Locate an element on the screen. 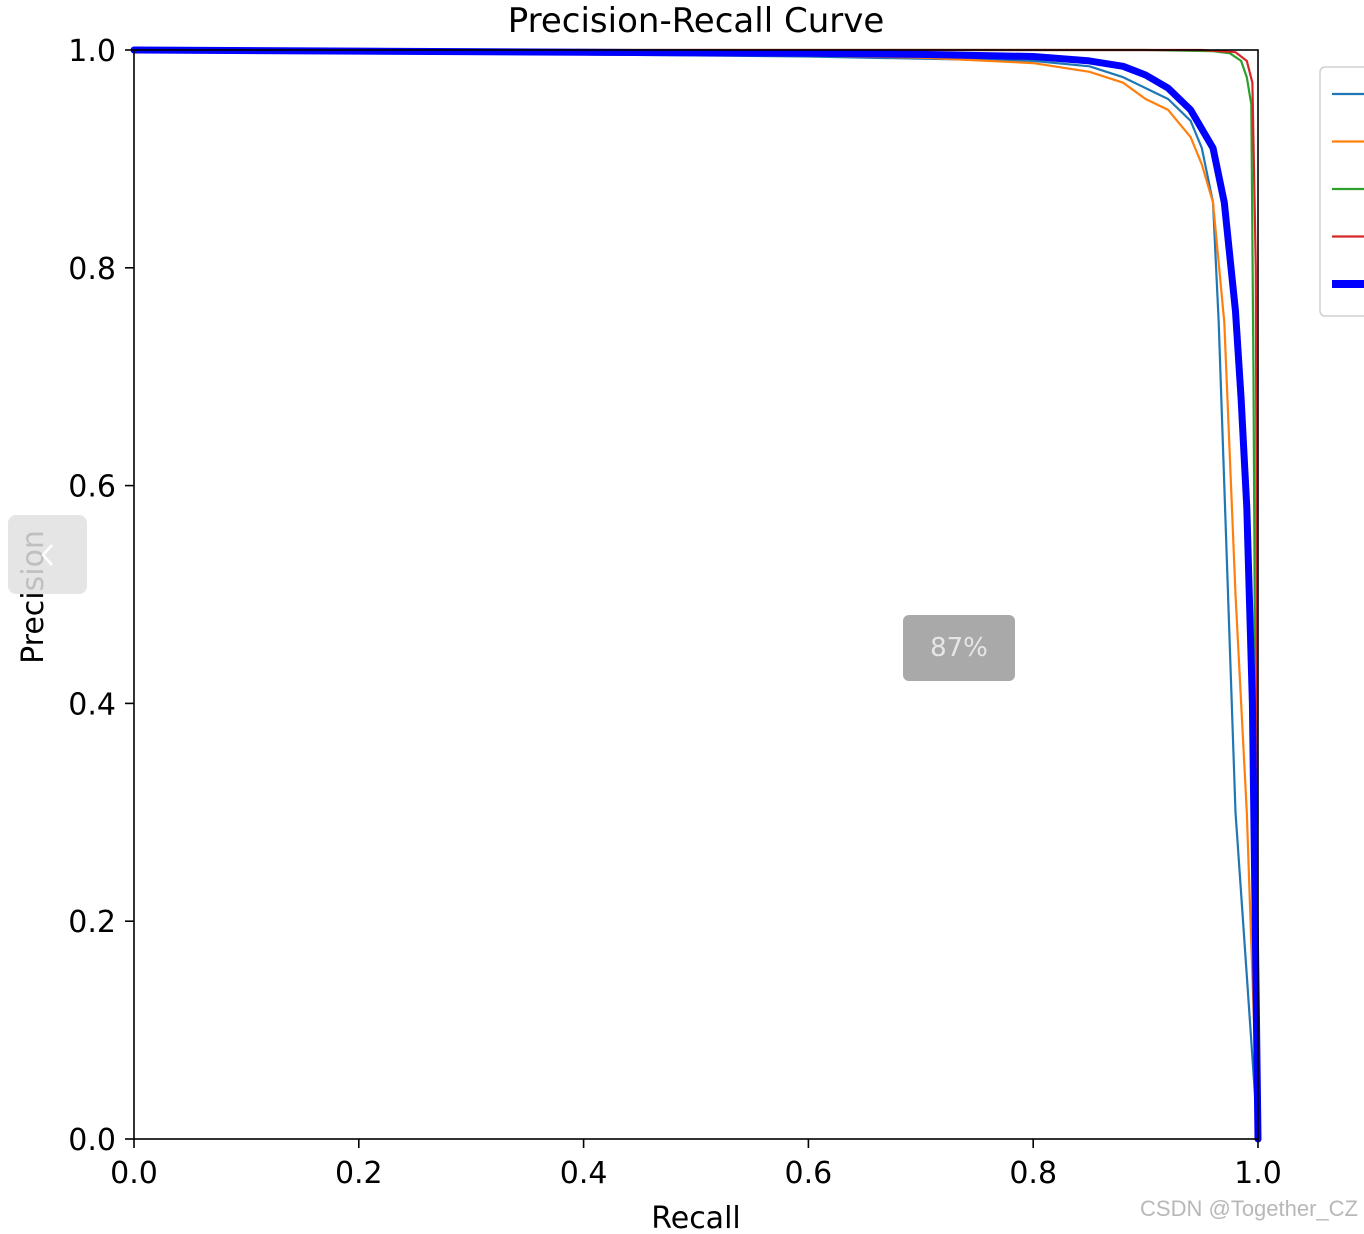 Image resolution: width=1364 pixels, height=1234 pixels. legend is located at coordinates (1341, 191).